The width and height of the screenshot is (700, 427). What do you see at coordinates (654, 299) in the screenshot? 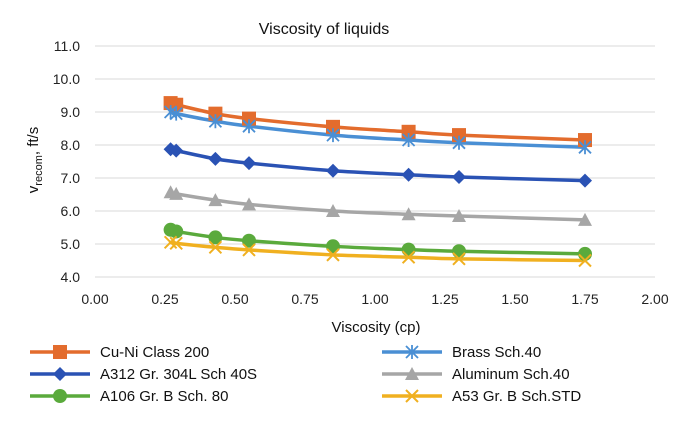
I see `x-tick-label: 2.00` at bounding box center [654, 299].